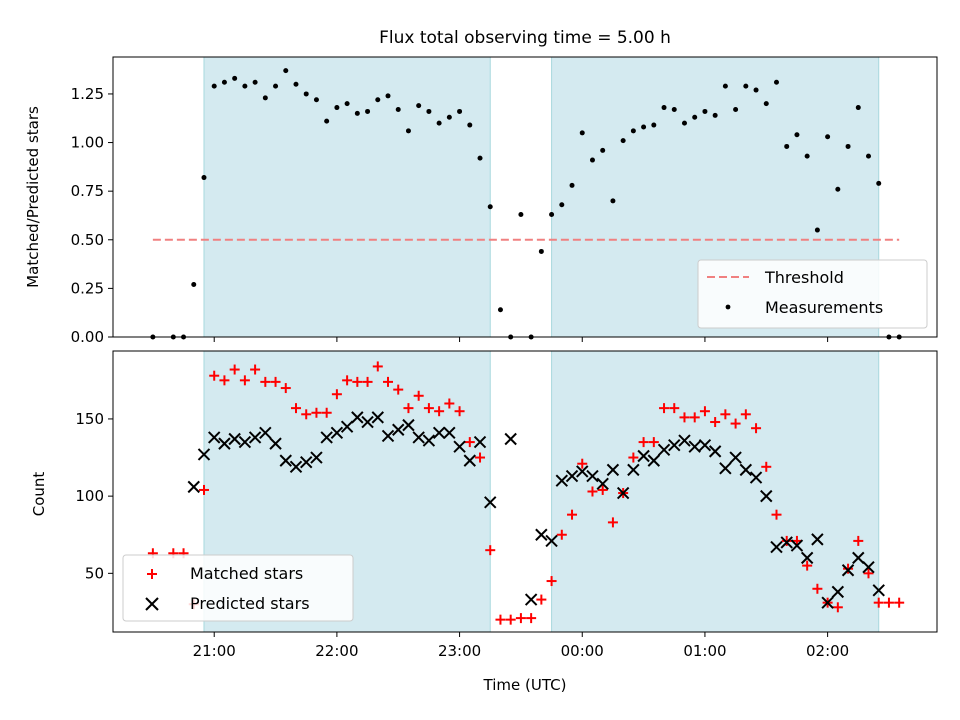 This screenshot has height=720, width=960. I want to click on y-tick-label: 50, so click(94, 573).